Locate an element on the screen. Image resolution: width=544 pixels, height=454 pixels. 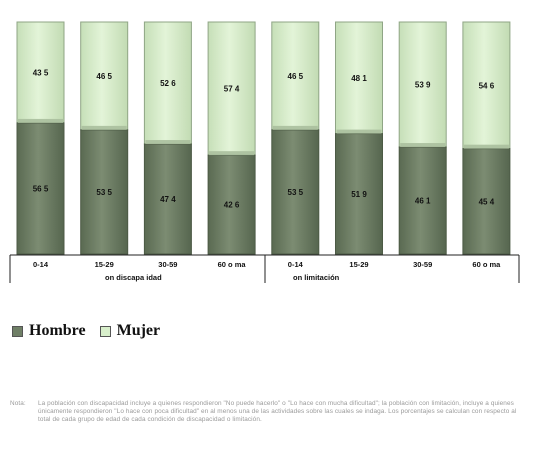
data-label-mujer: 53 9 is located at coordinates (423, 85).